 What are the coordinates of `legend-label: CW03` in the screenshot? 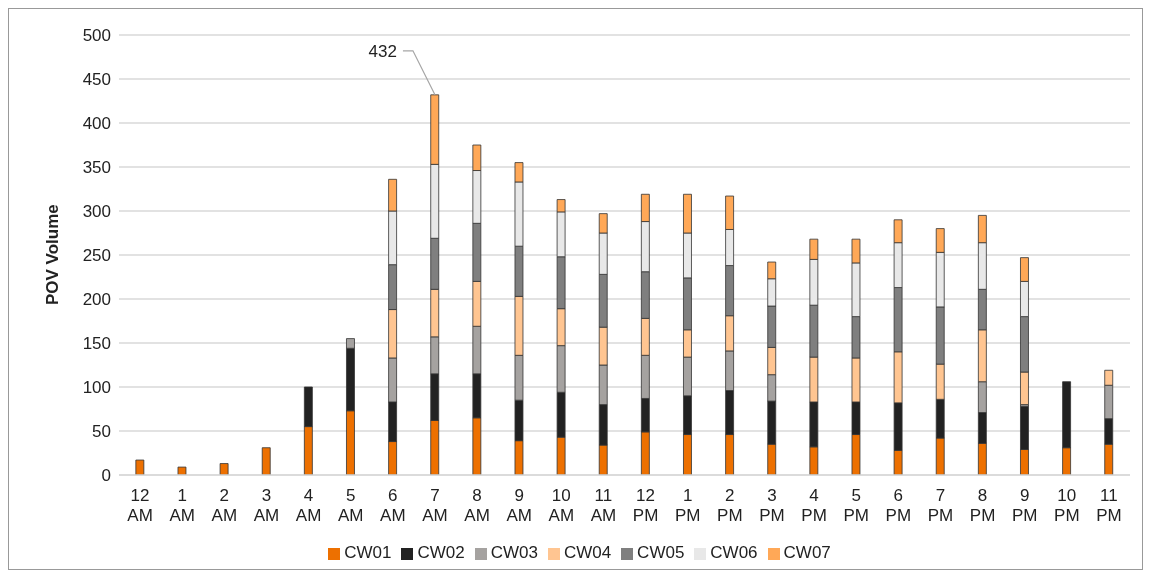 It's located at (514, 552).